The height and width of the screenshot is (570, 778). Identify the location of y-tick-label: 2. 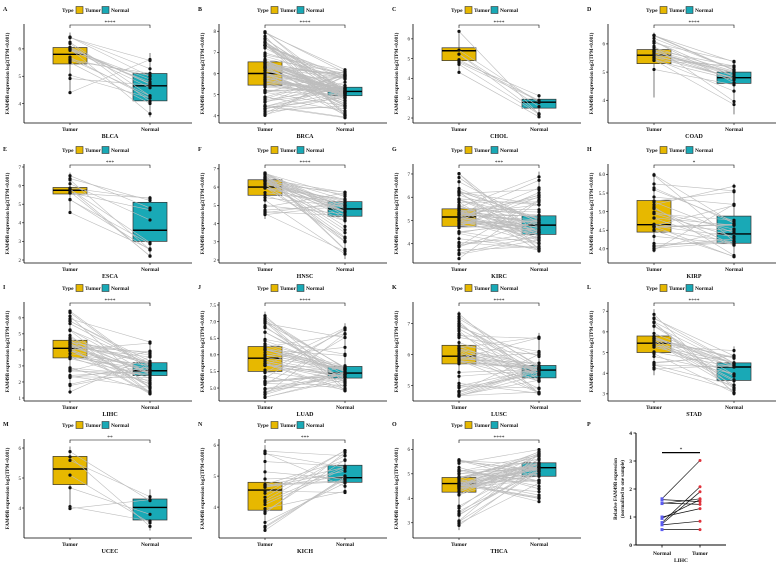
(20, 261).